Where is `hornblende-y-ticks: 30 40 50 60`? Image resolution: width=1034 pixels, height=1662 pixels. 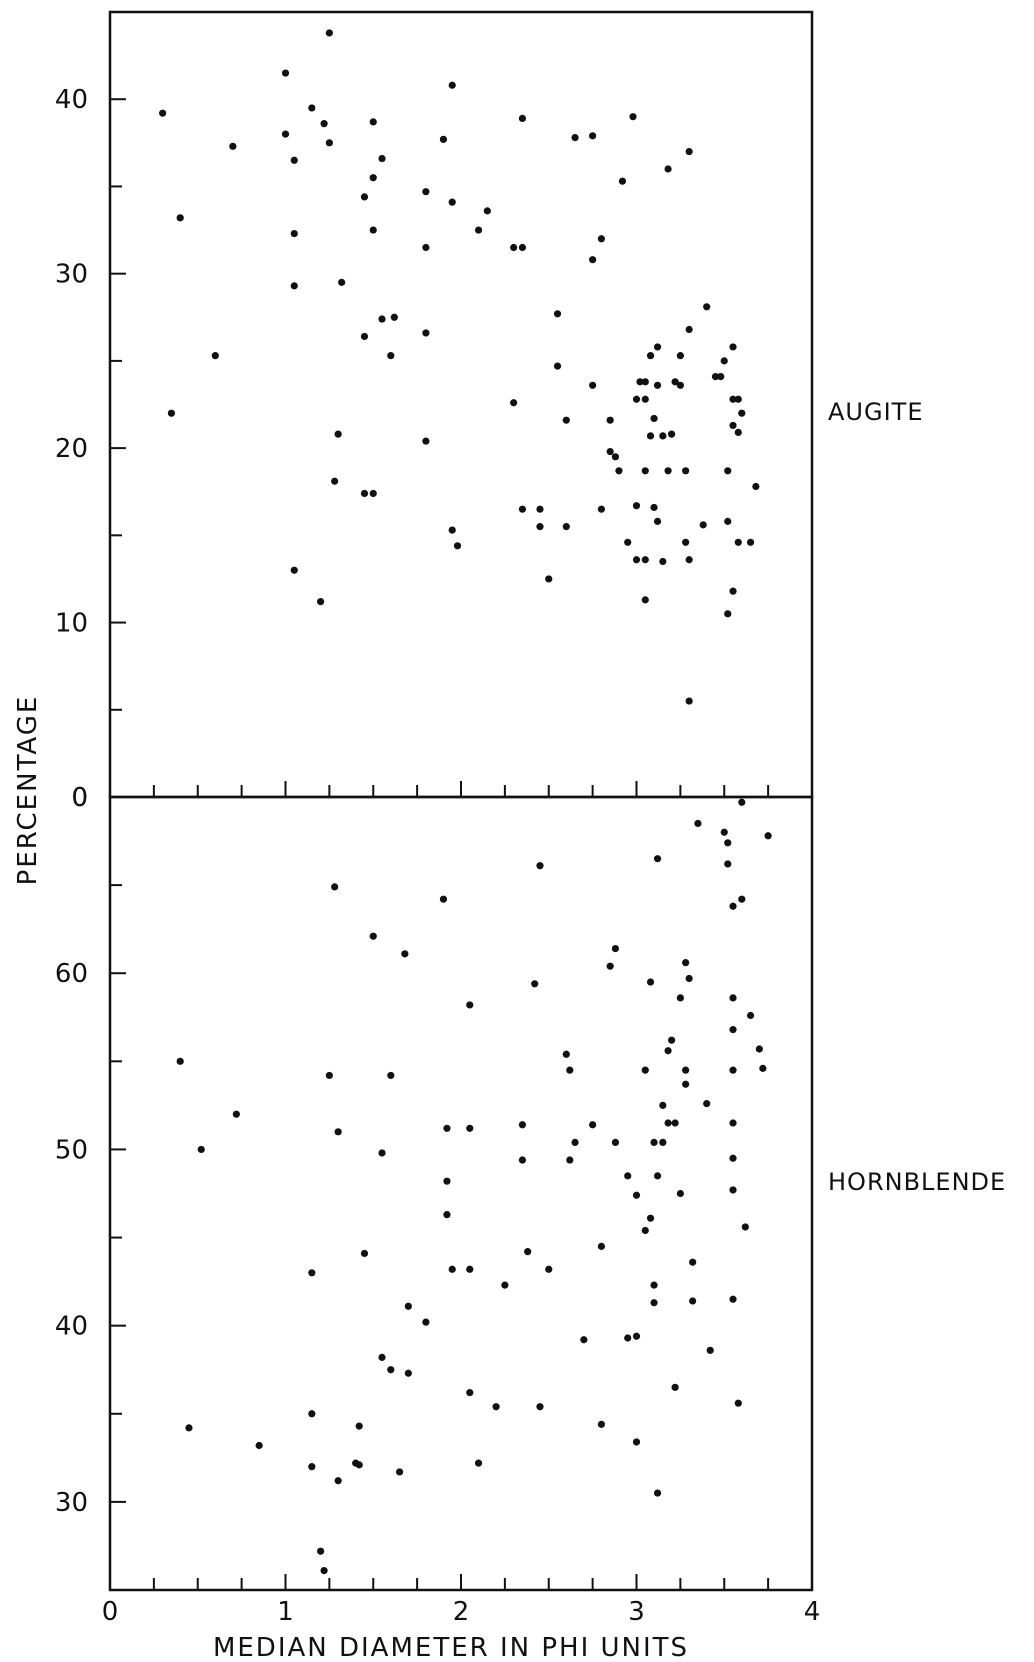
hornblende-y-ticks: 30 40 50 60 is located at coordinates (90, 1237).